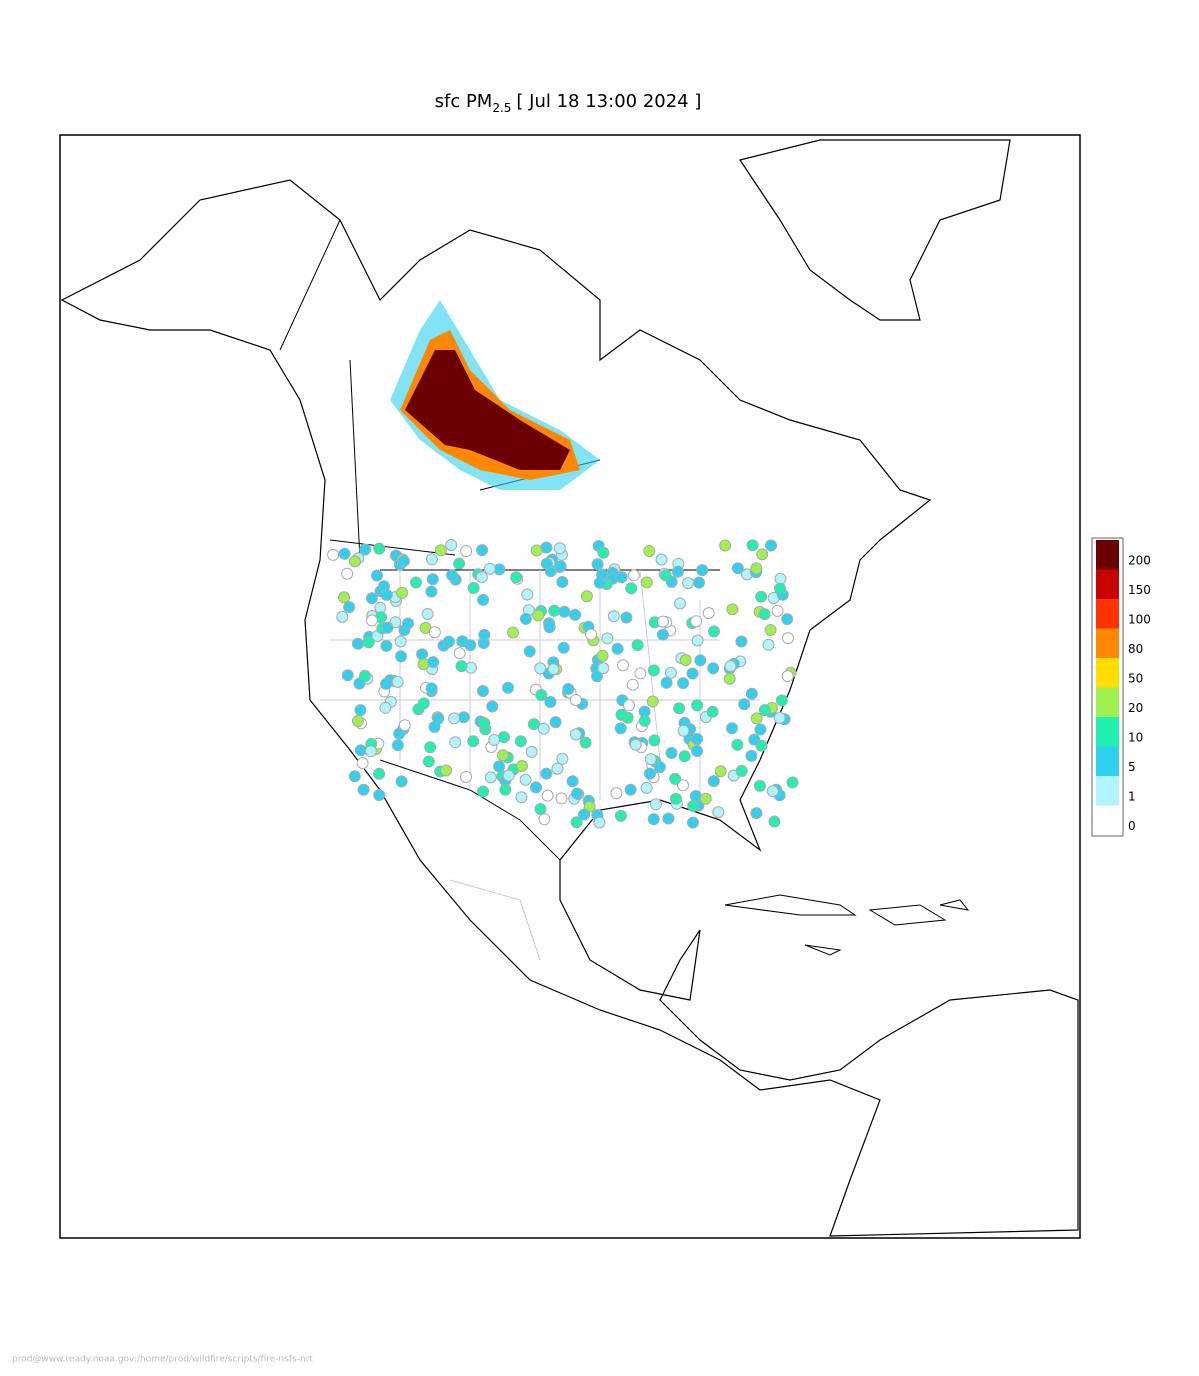  I want to click on legend-label: 80, so click(1135, 649).